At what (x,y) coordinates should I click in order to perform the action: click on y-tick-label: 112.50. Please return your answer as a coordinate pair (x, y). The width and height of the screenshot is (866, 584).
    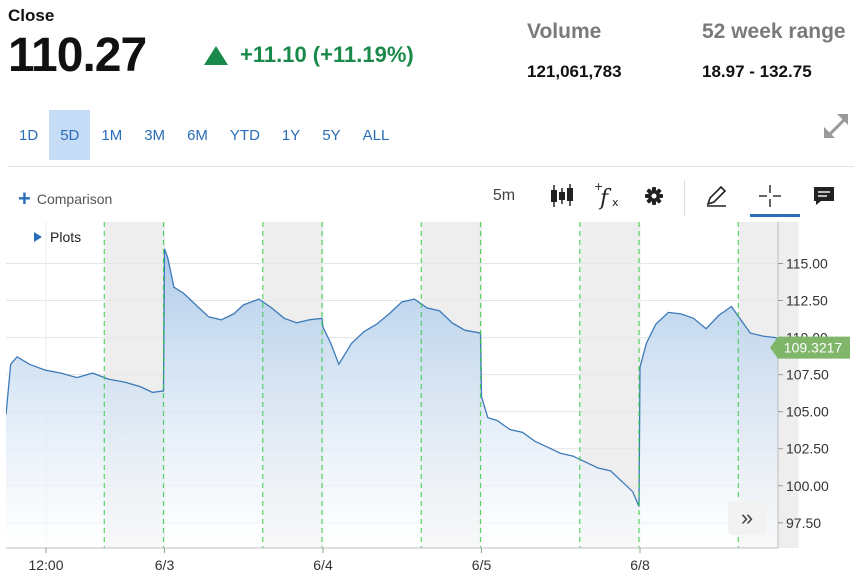
    Looking at the image, I should click on (807, 301).